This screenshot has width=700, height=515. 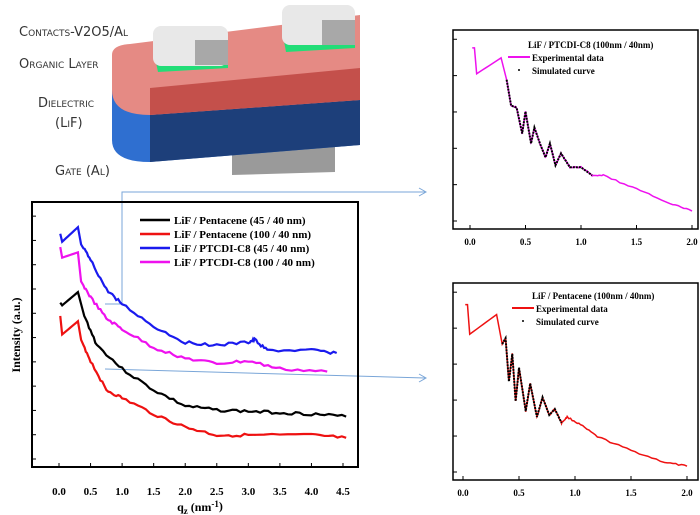 What do you see at coordinates (240, 221) in the screenshot?
I see `legend-label: LiF / Pentacene (45 / 40 nm)` at bounding box center [240, 221].